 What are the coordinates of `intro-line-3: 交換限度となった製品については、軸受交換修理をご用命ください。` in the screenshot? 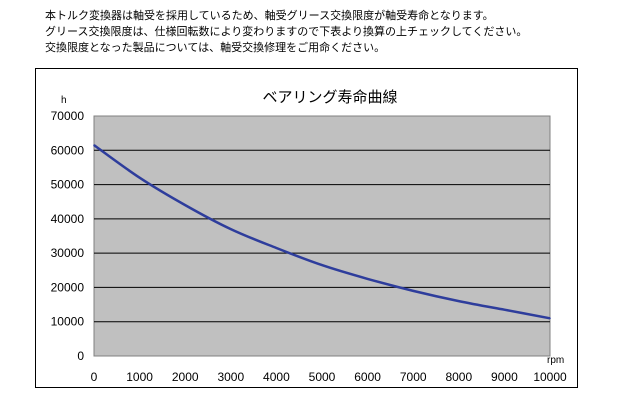 It's located at (215, 47).